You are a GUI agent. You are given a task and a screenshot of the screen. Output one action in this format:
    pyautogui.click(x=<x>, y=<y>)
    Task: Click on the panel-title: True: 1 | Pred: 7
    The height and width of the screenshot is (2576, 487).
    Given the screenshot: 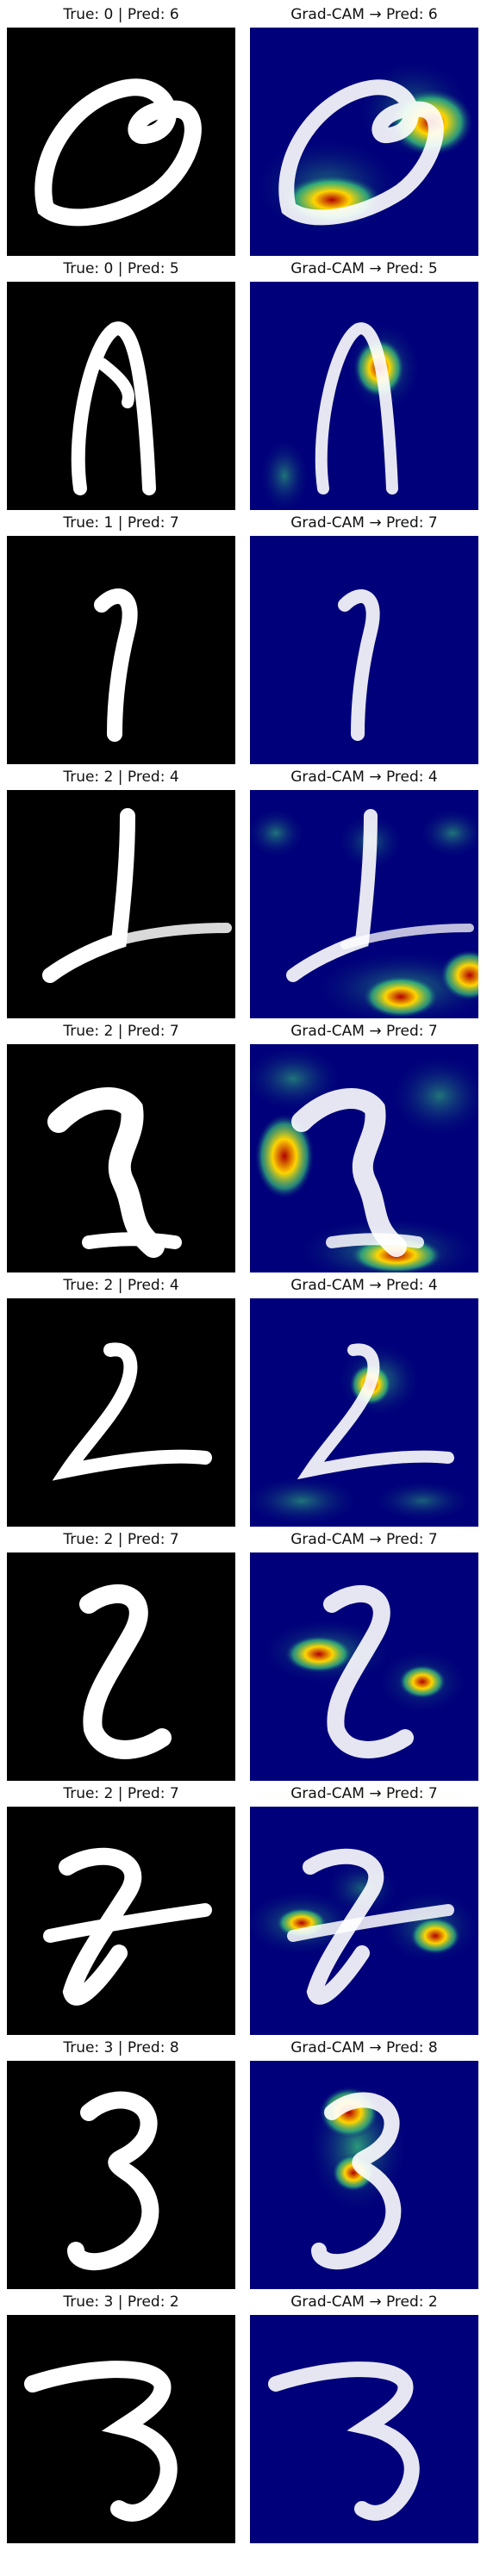 What is the action you would take?
    pyautogui.click(x=121, y=523)
    